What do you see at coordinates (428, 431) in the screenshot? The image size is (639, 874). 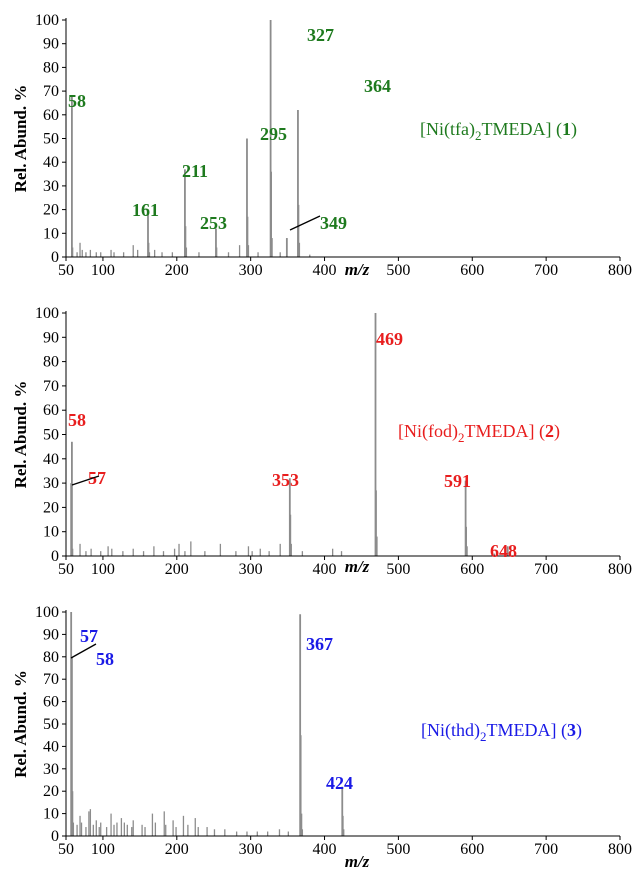 I see `compound-label-part: [Ni(fod)` at bounding box center [428, 431].